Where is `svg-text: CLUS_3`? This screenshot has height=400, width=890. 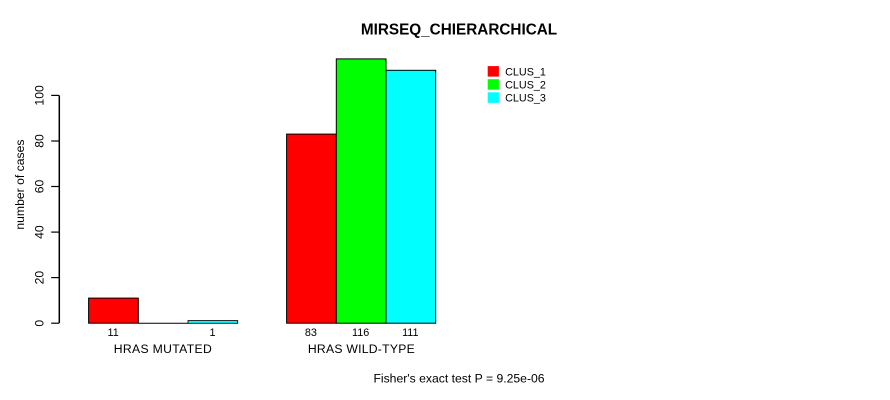
svg-text: CLUS_3 is located at coordinates (525, 99).